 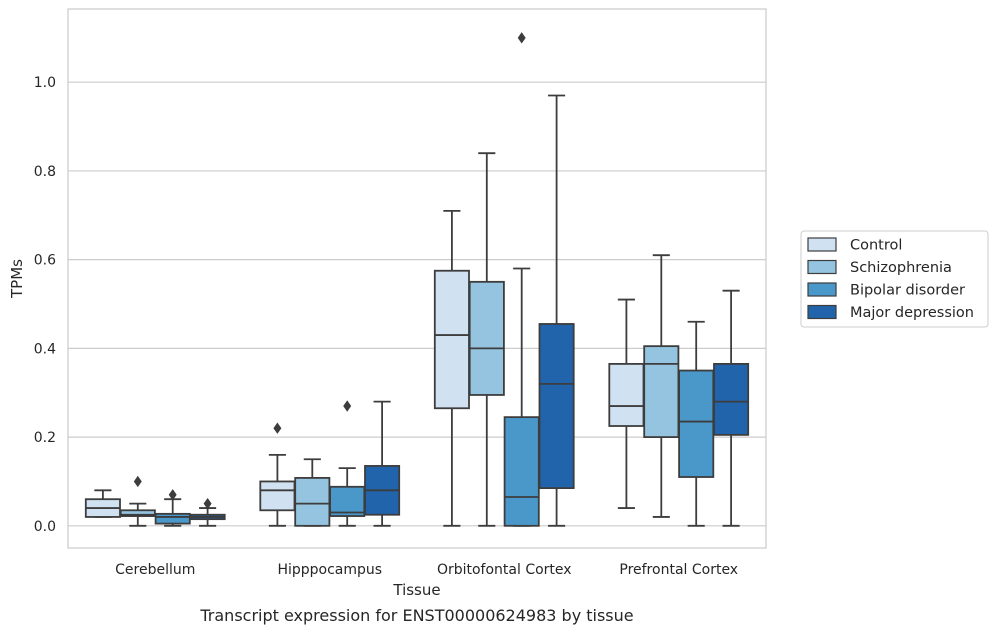 I want to click on y-tick-label: 0.6, so click(x=45, y=261).